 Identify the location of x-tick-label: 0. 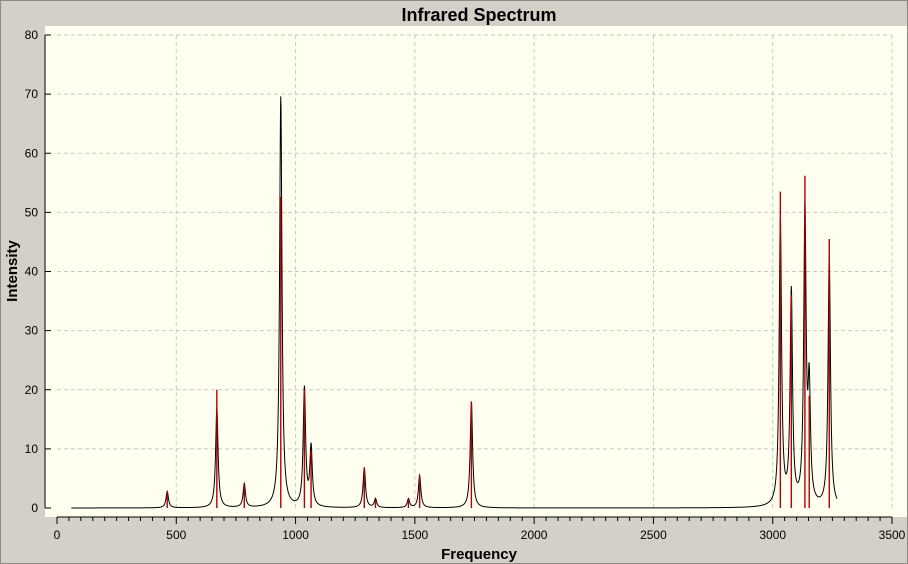
(57, 535).